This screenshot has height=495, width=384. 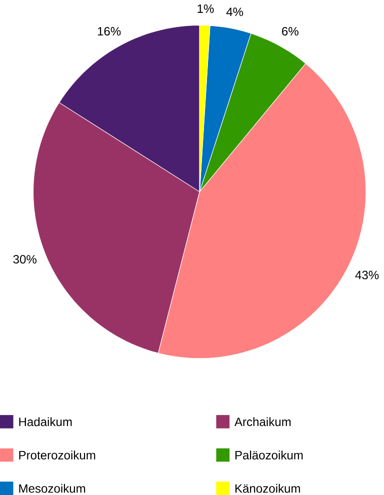 What do you see at coordinates (57, 455) in the screenshot?
I see `legend-label: Proterozoikum` at bounding box center [57, 455].